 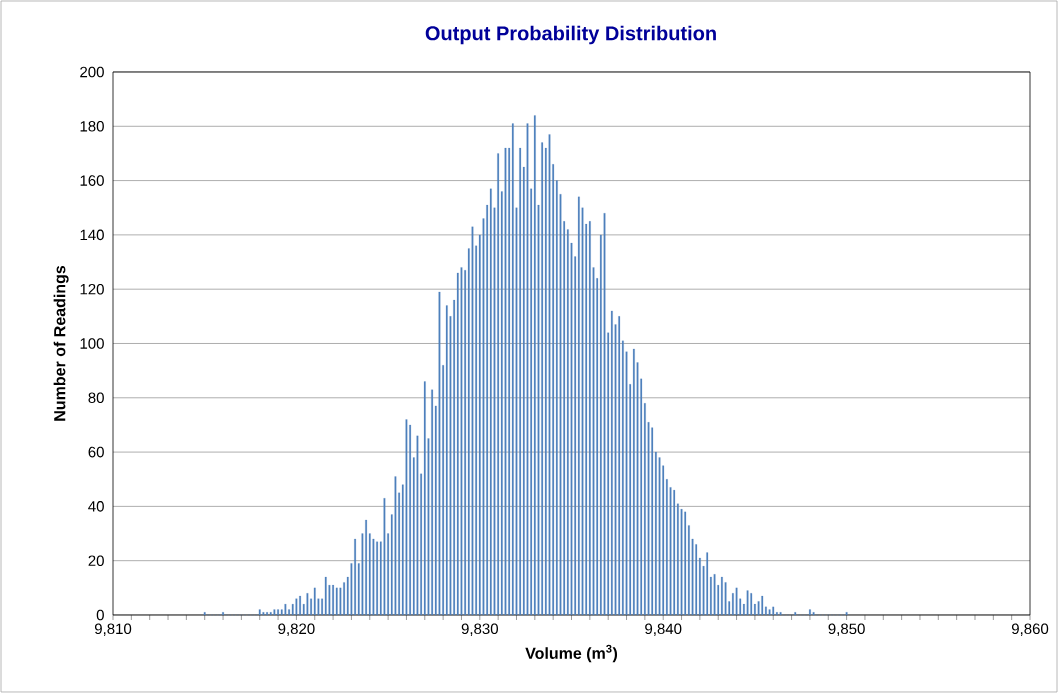 What do you see at coordinates (846, 629) in the screenshot?
I see `x-tick-label: 9,850` at bounding box center [846, 629].